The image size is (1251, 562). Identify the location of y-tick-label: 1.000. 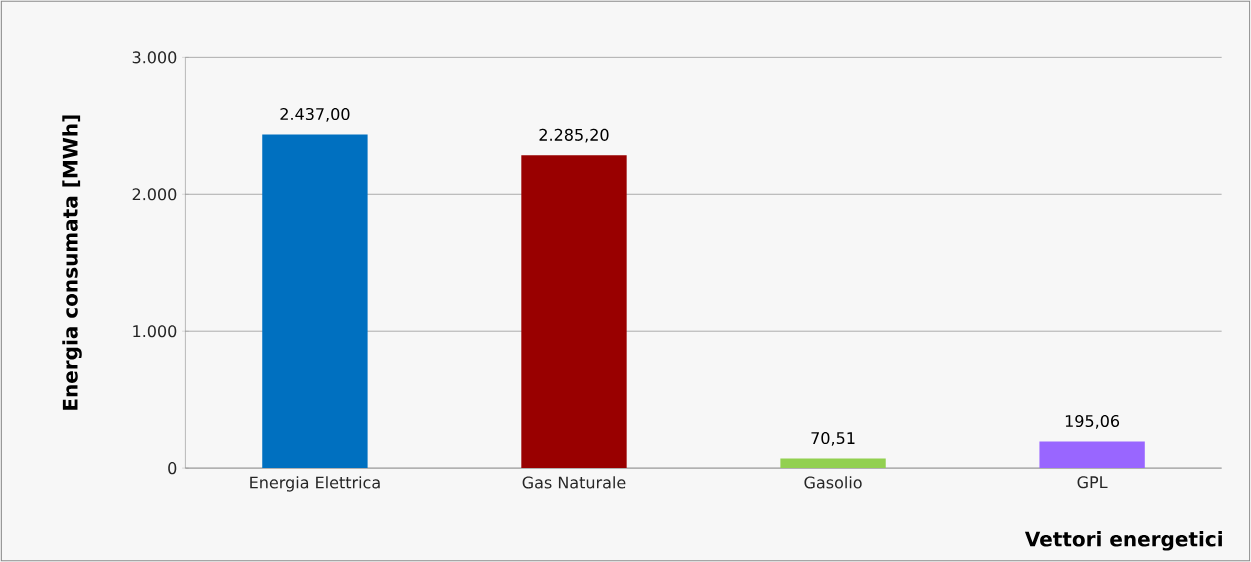
(155, 331).